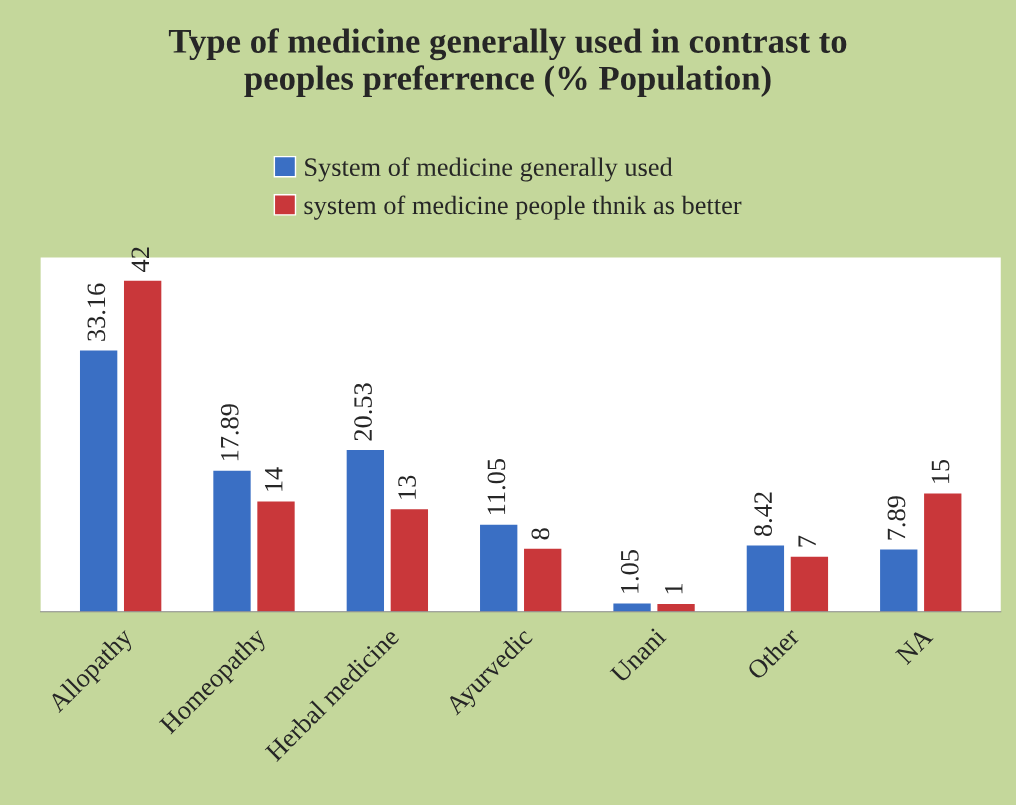 This screenshot has height=805, width=1016. I want to click on legend-label: system of medicine people thnik as better, so click(523, 207).